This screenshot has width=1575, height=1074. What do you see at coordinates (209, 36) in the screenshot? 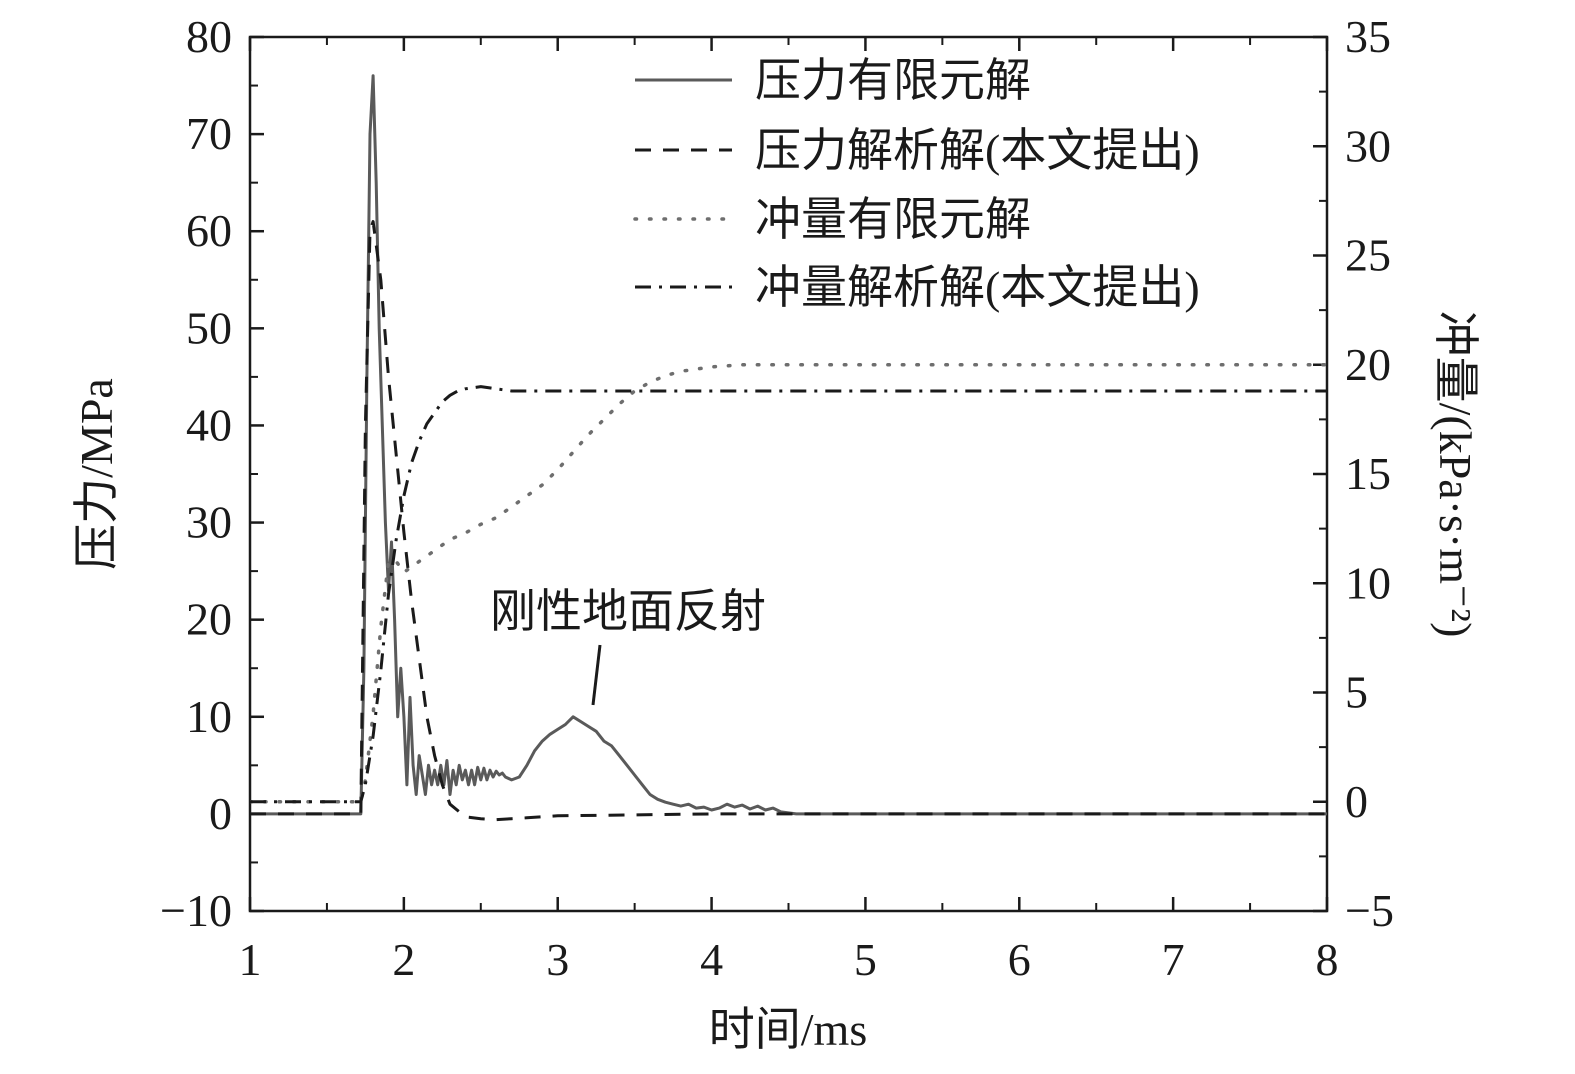
I see `y-tick-label: 80` at bounding box center [209, 36].